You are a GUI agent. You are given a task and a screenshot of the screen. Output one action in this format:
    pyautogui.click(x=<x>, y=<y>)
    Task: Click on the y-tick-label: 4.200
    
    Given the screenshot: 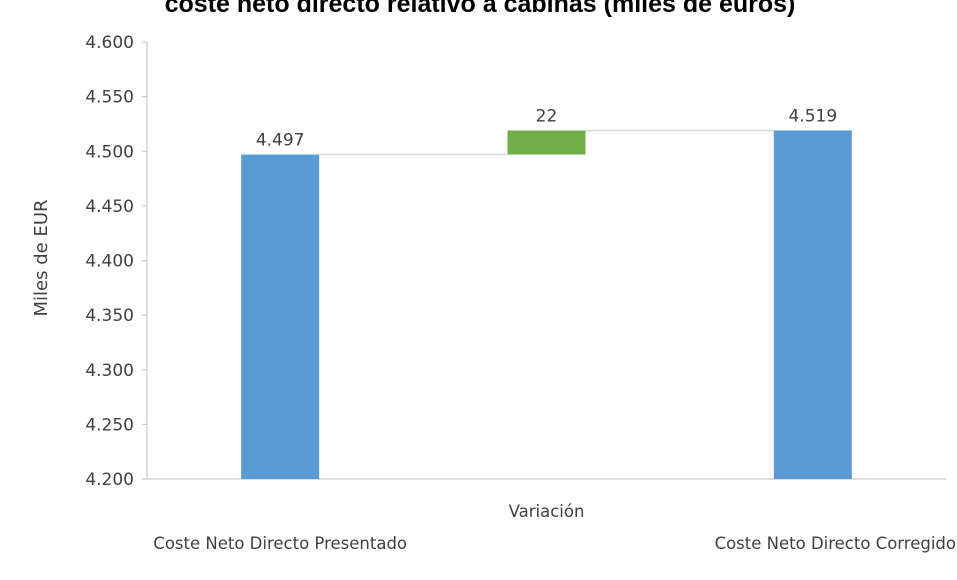 What is the action you would take?
    pyautogui.click(x=109, y=480)
    